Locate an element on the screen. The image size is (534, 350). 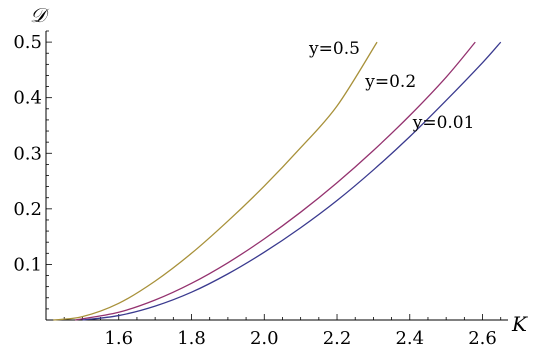
x-tick-label: 2.6 is located at coordinates (482, 338).